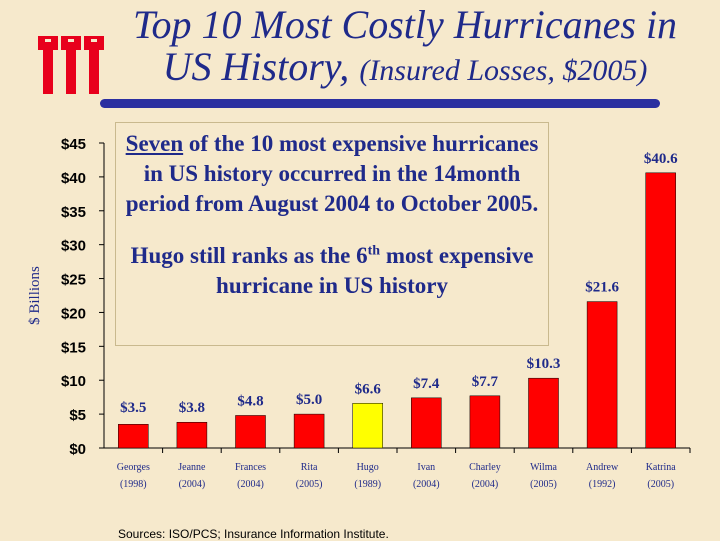 The image size is (720, 541). Describe the element at coordinates (380, 103) in the screenshot. I see `title-underline` at that location.